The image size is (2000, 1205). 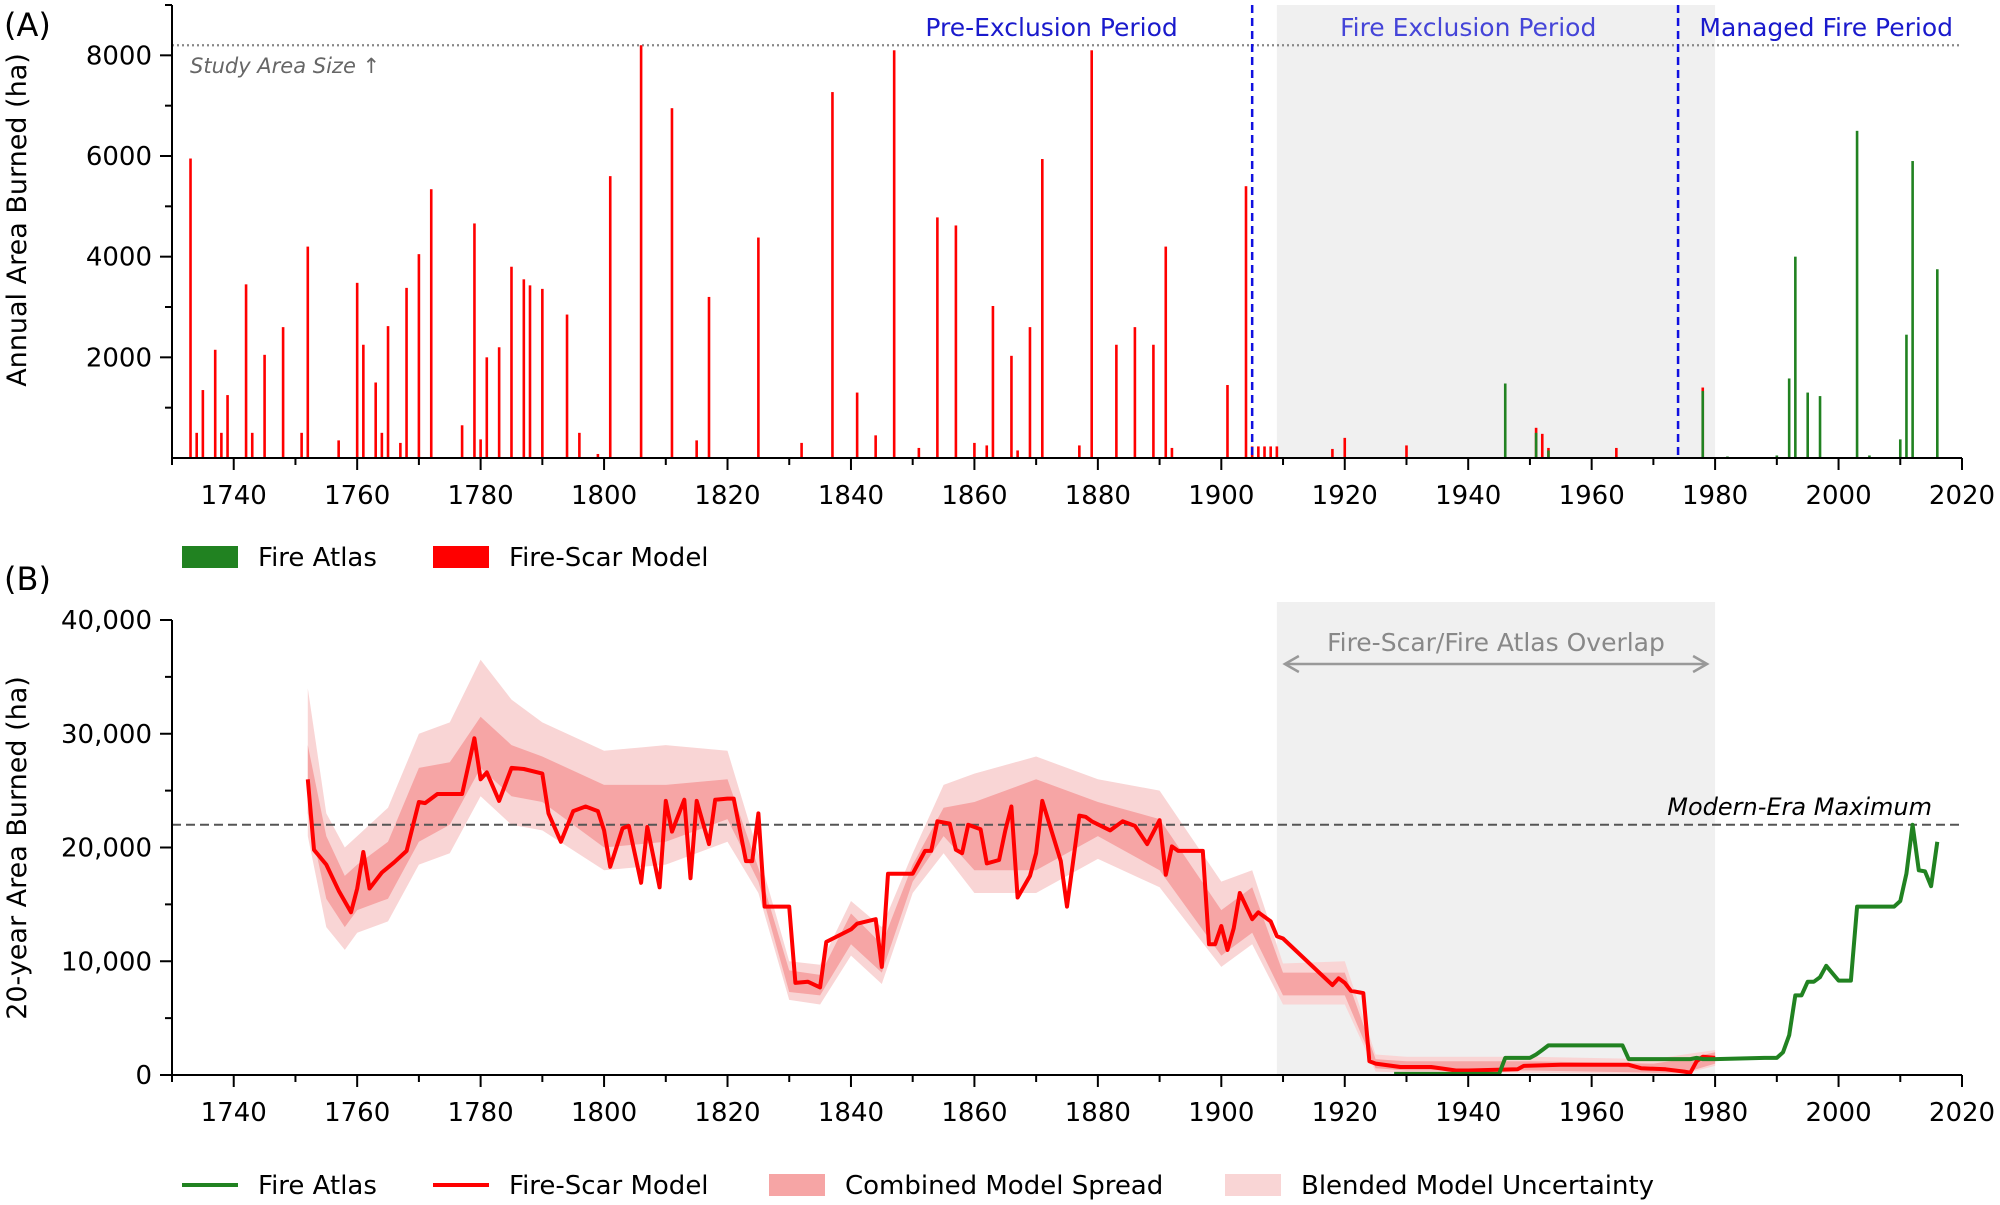 I want to click on panel-a-y-tick-label-6000: 6000, so click(x=119, y=157).